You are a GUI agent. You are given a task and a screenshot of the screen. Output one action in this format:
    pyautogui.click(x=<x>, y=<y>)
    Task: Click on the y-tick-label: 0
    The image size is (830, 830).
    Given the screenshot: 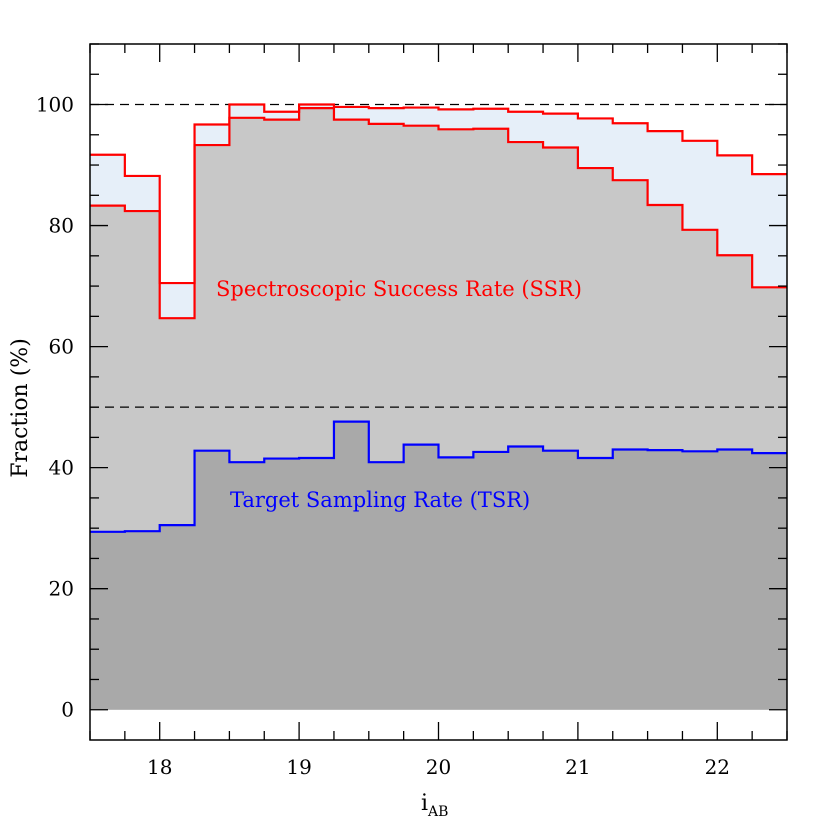 What is the action you would take?
    pyautogui.click(x=67, y=710)
    